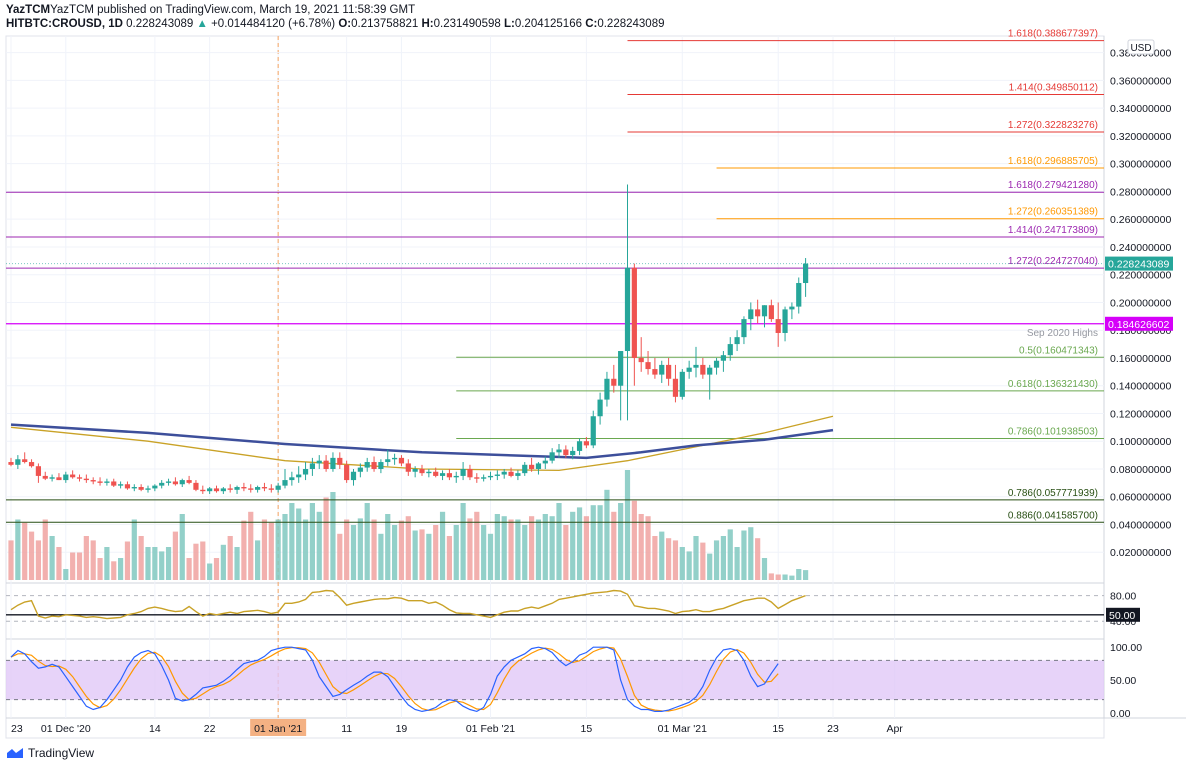 The width and height of the screenshot is (1186, 768). I want to click on last-price-label: 0.228243089, so click(1138, 265).